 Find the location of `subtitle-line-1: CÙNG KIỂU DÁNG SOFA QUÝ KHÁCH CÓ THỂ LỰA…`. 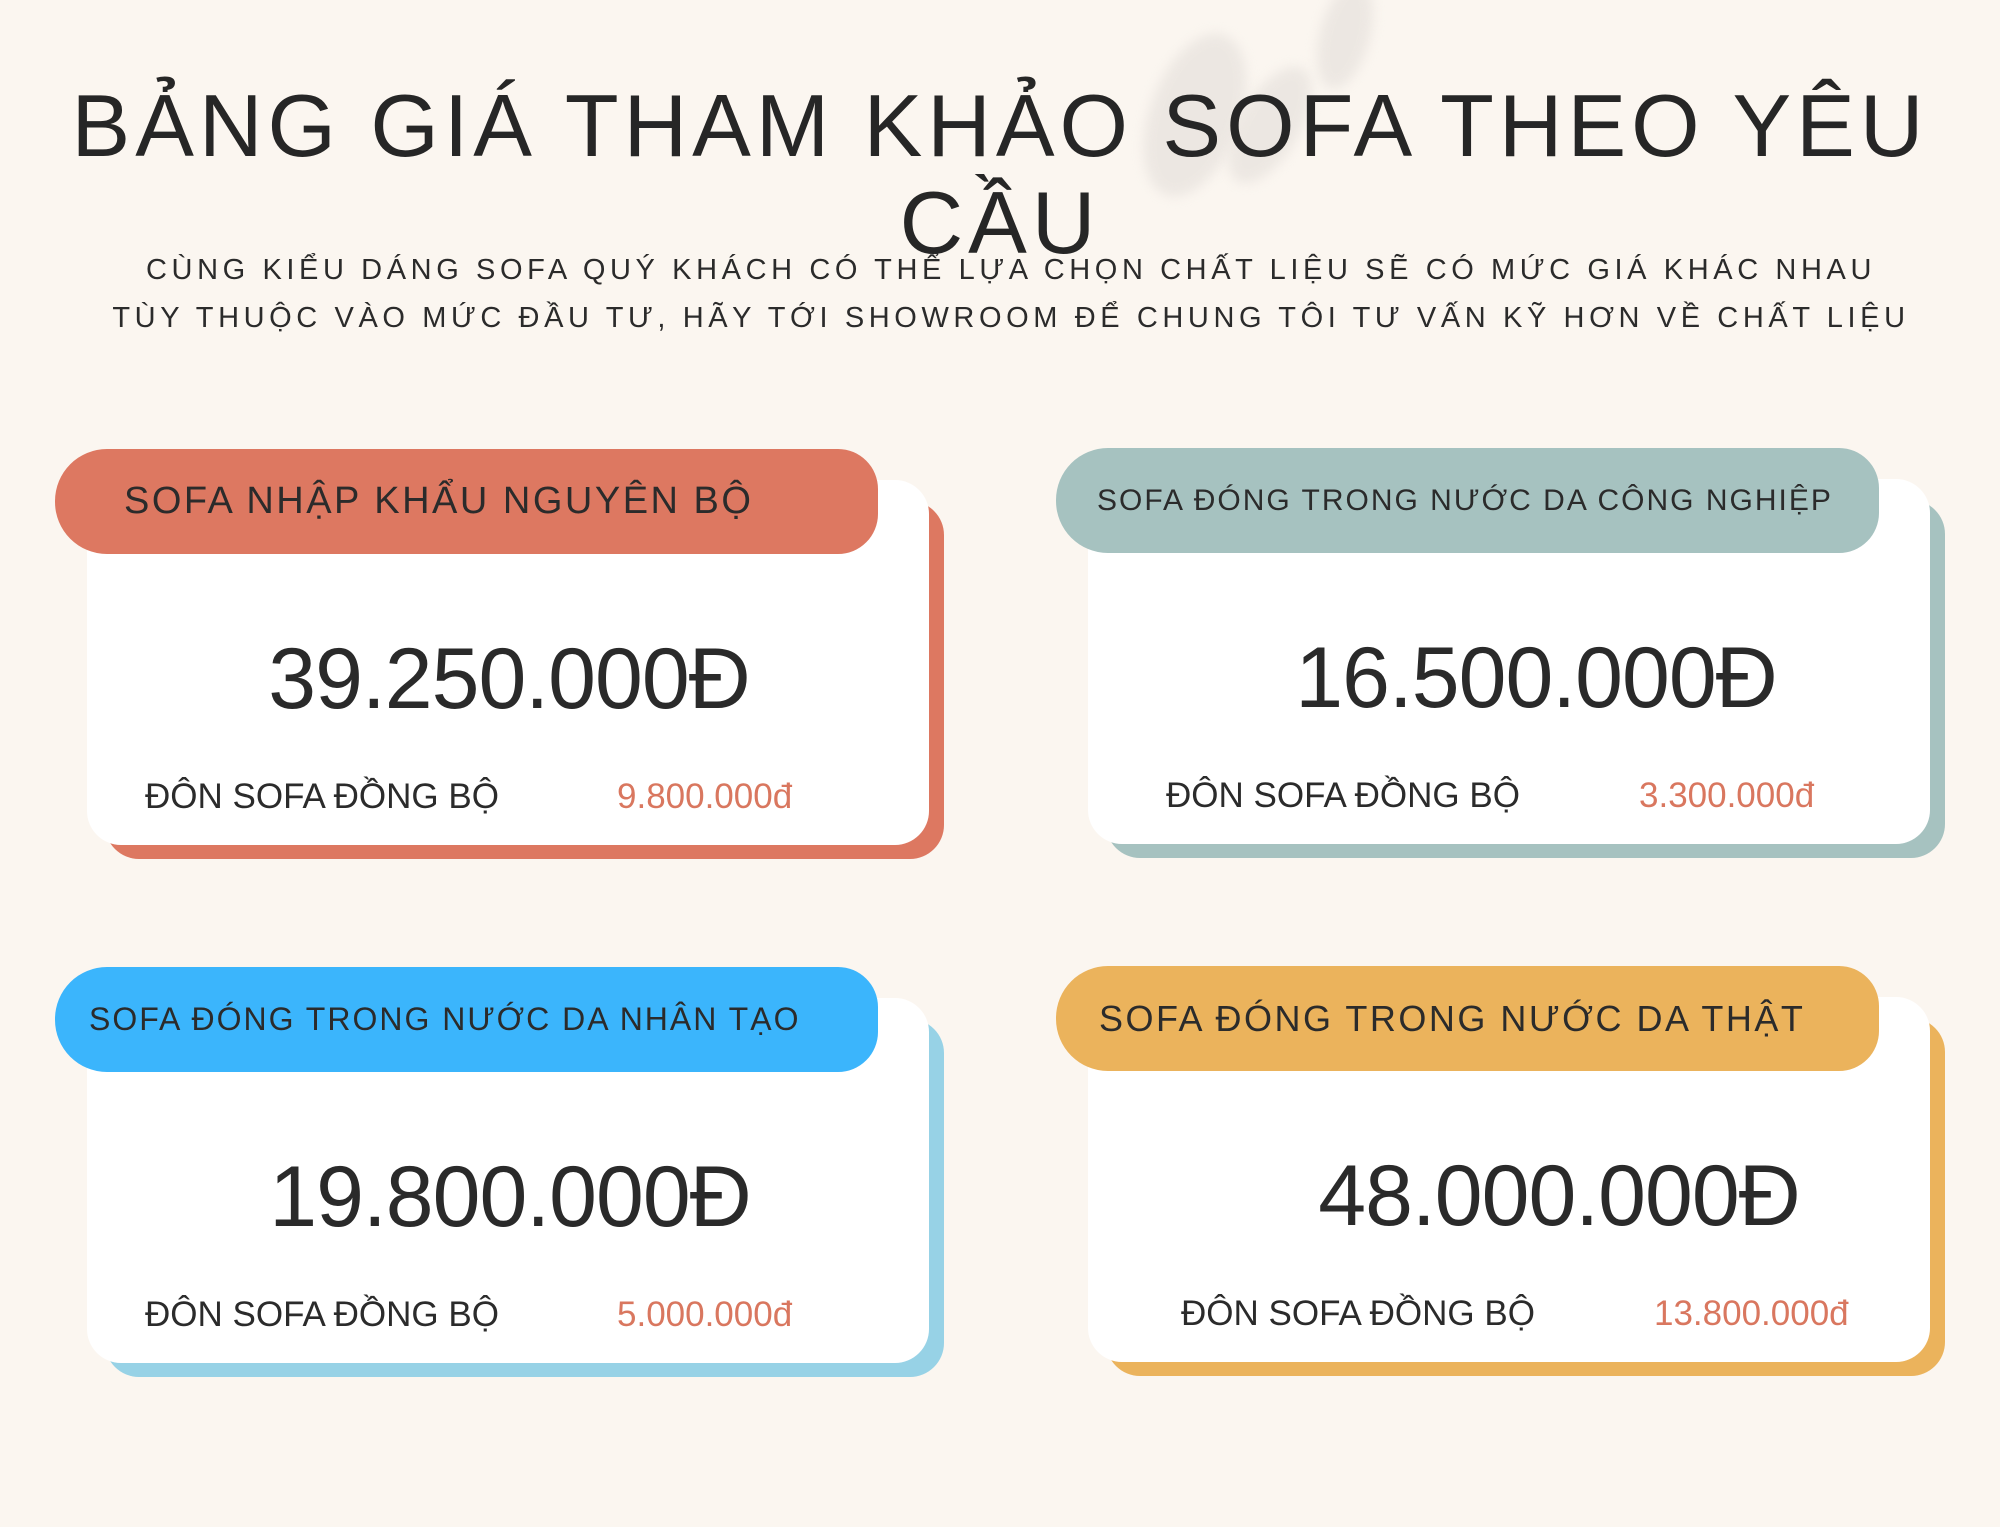

subtitle-line-1: CÙNG KIỂU DÁNG SOFA QUÝ KHÁCH CÓ THỂ LỰA… is located at coordinates (1011, 270).